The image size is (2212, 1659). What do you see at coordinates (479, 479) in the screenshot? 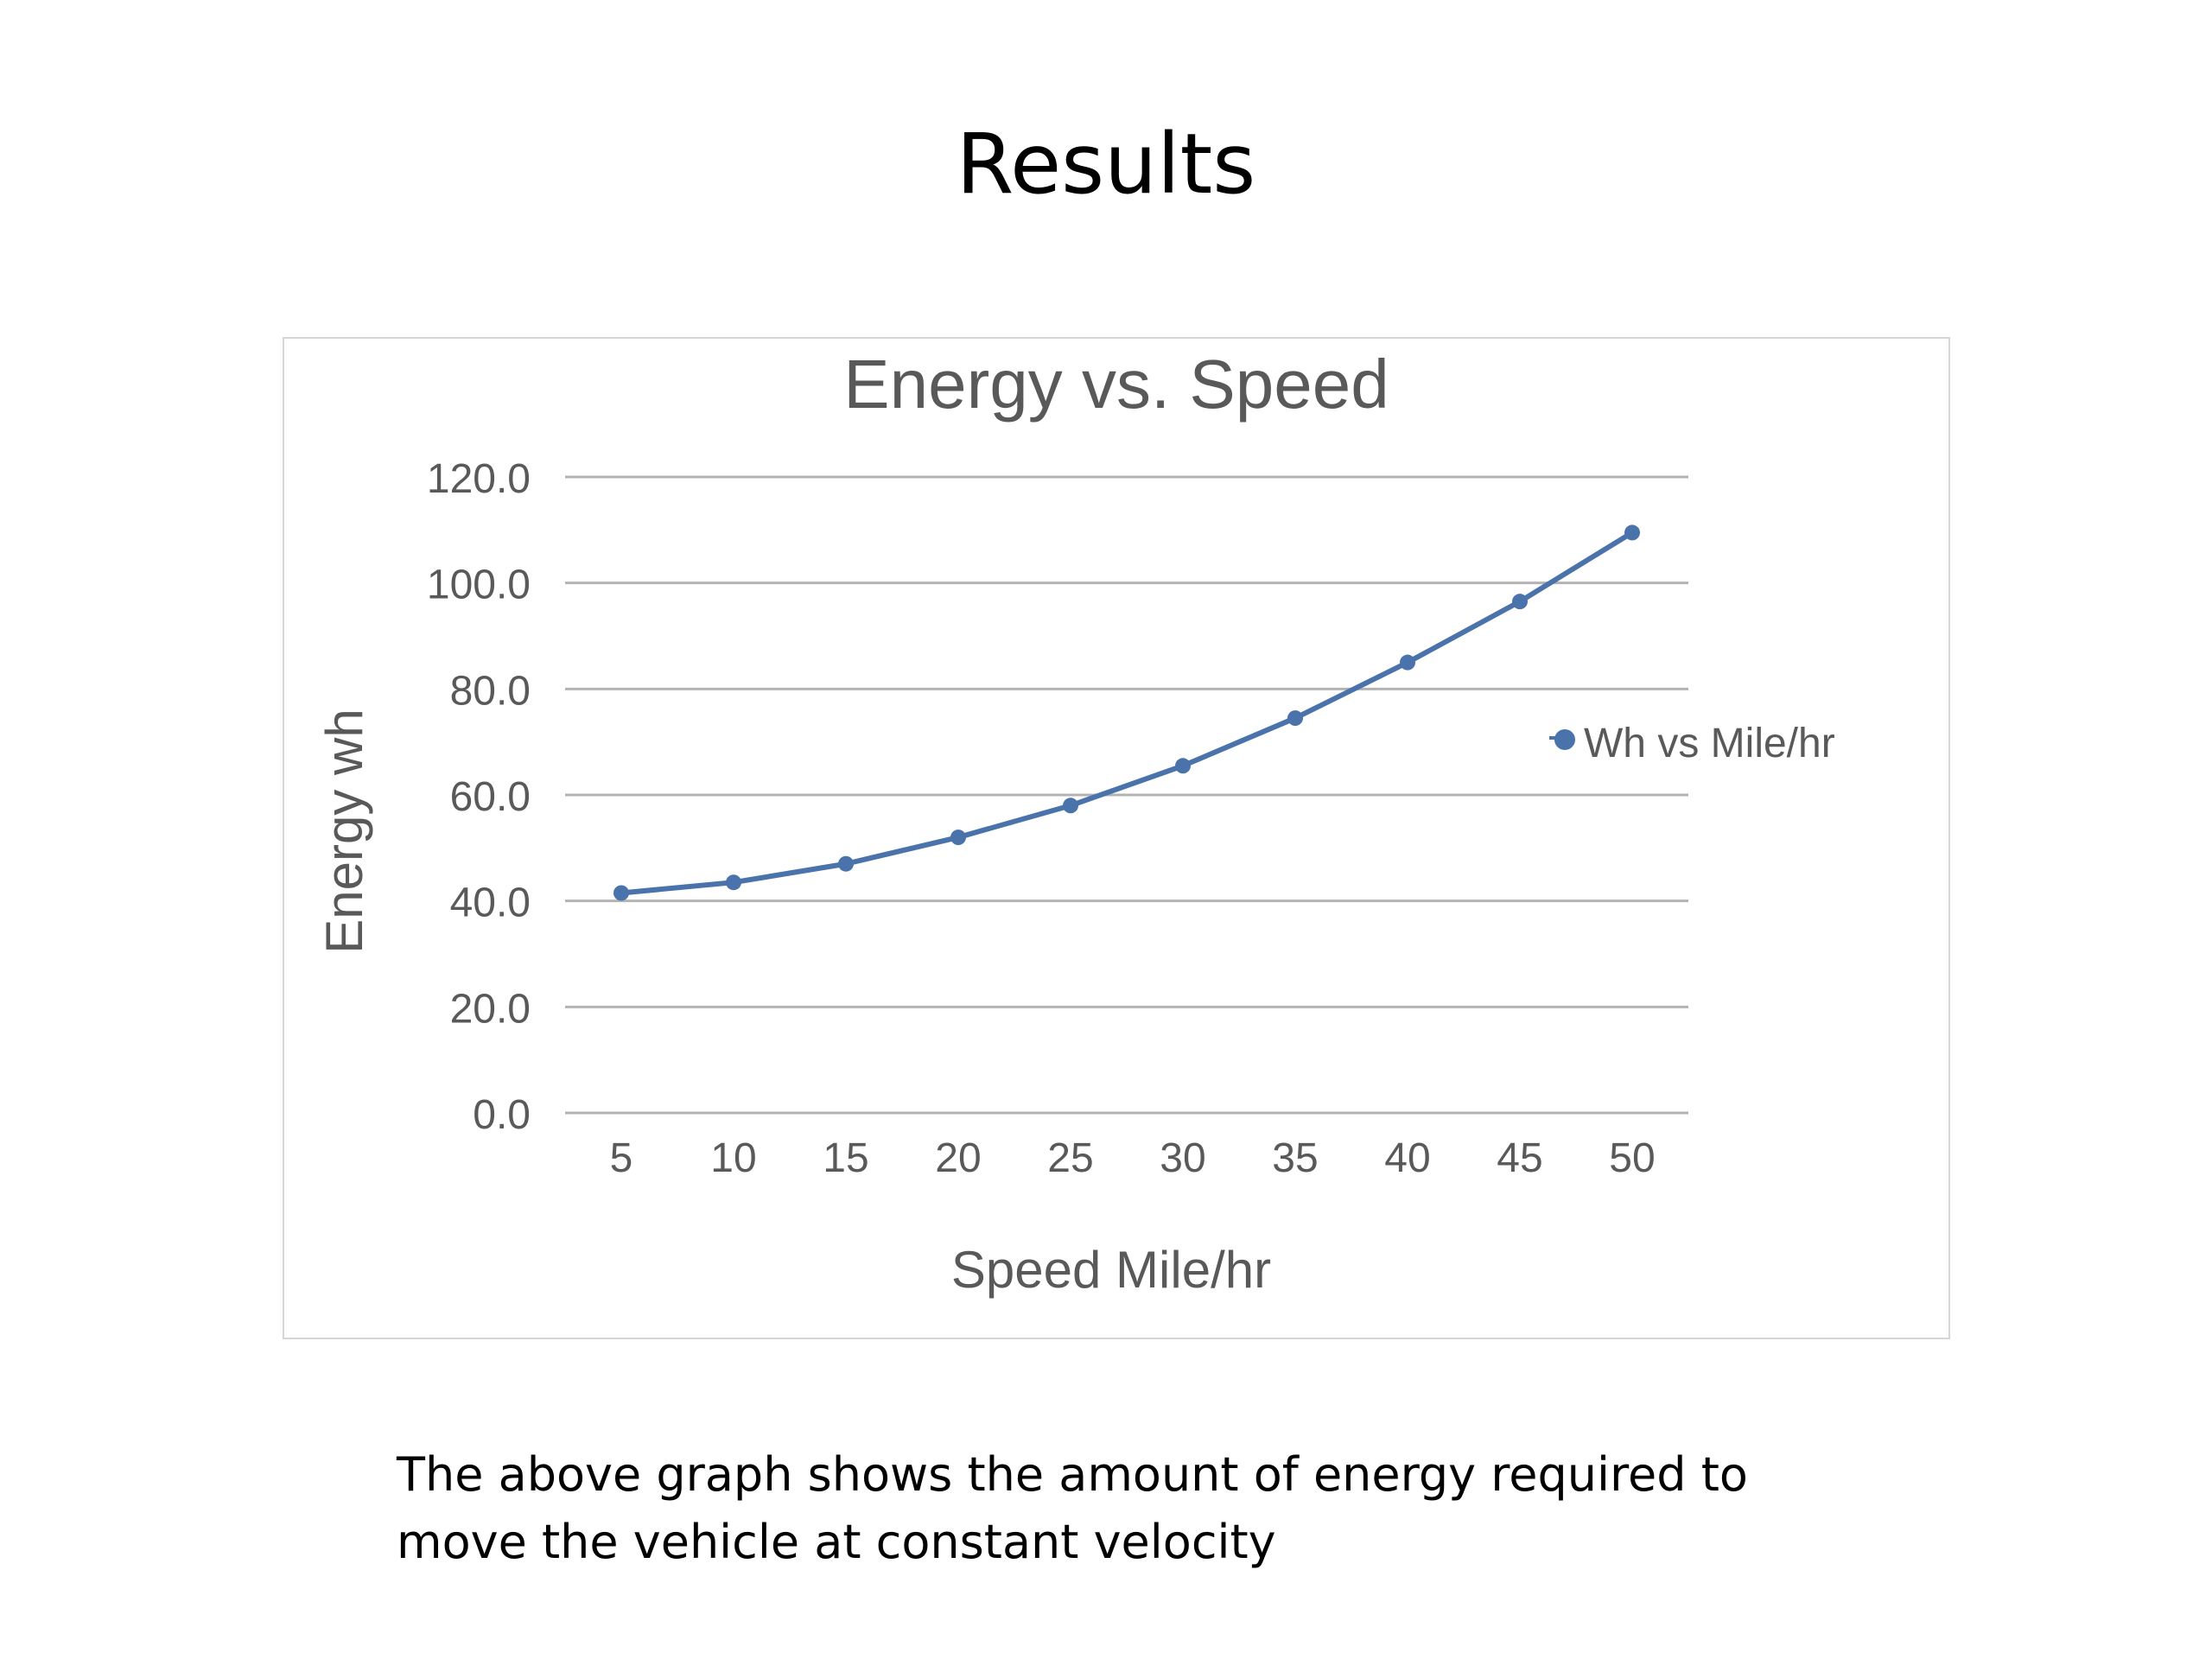
I see `y-tick-label: 120.0` at bounding box center [479, 479].